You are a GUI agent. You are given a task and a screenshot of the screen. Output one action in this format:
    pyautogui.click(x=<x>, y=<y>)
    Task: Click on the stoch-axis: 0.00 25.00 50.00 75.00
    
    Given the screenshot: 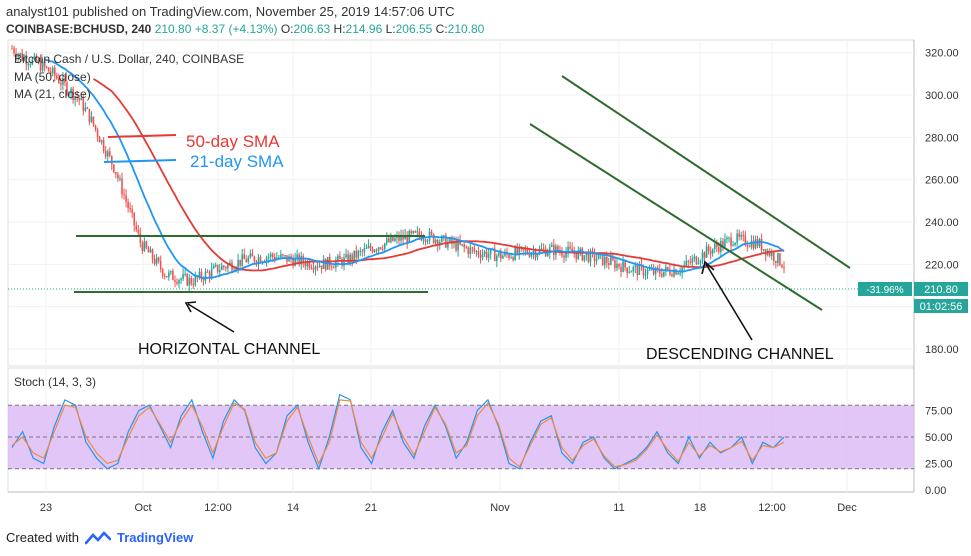 What is the action you would take?
    pyautogui.click(x=939, y=452)
    